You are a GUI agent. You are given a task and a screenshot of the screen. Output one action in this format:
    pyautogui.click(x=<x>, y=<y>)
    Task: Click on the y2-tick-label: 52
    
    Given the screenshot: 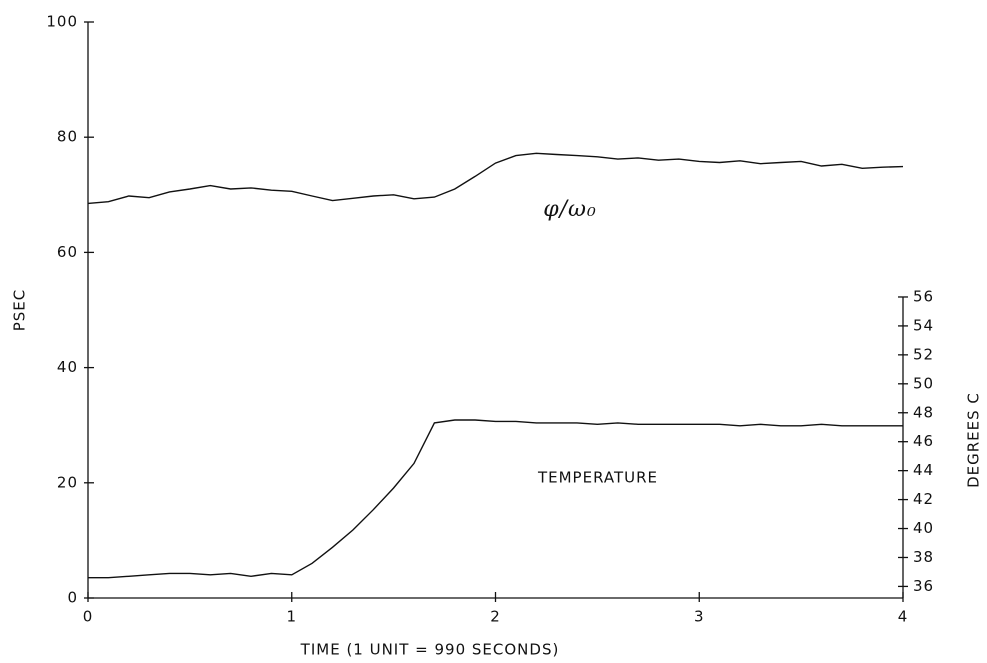 What is the action you would take?
    pyautogui.click(x=923, y=354)
    